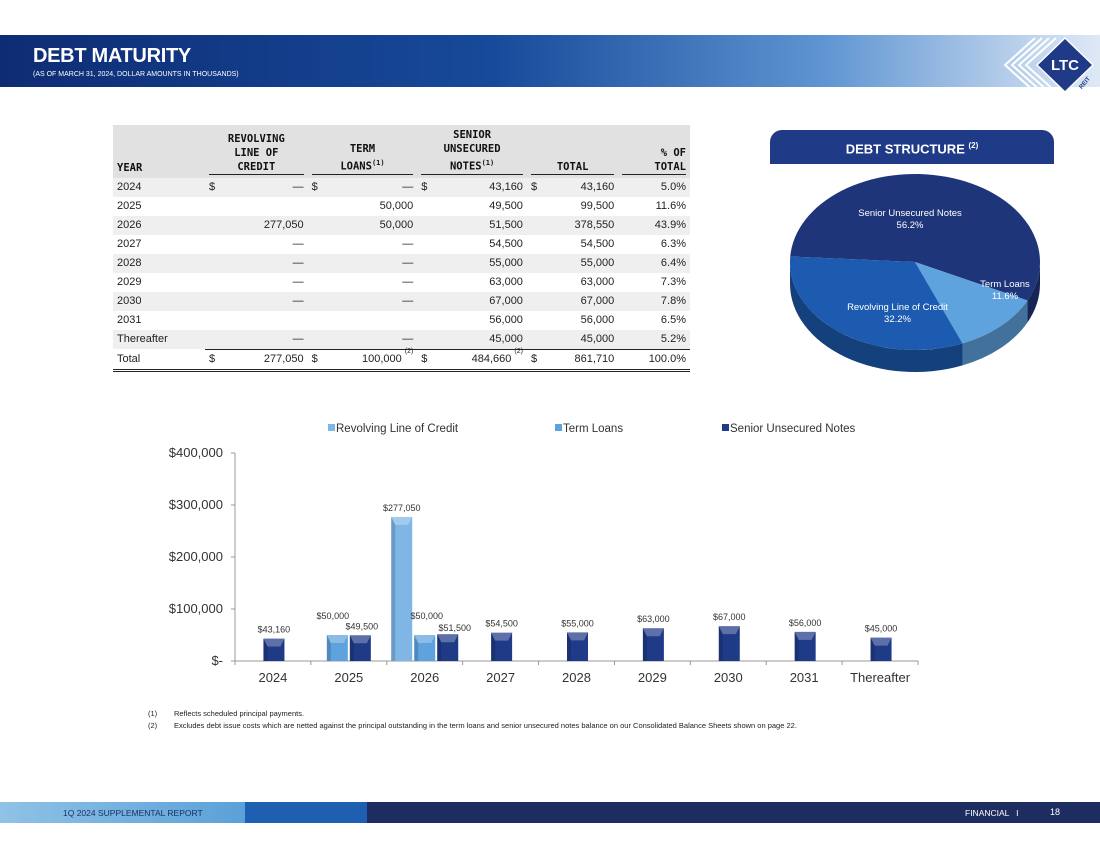 The width and height of the screenshot is (1100, 849). What do you see at coordinates (256, 151) in the screenshot?
I see `col-header-revolving: REVOLVING LINE OF CREDIT` at bounding box center [256, 151].